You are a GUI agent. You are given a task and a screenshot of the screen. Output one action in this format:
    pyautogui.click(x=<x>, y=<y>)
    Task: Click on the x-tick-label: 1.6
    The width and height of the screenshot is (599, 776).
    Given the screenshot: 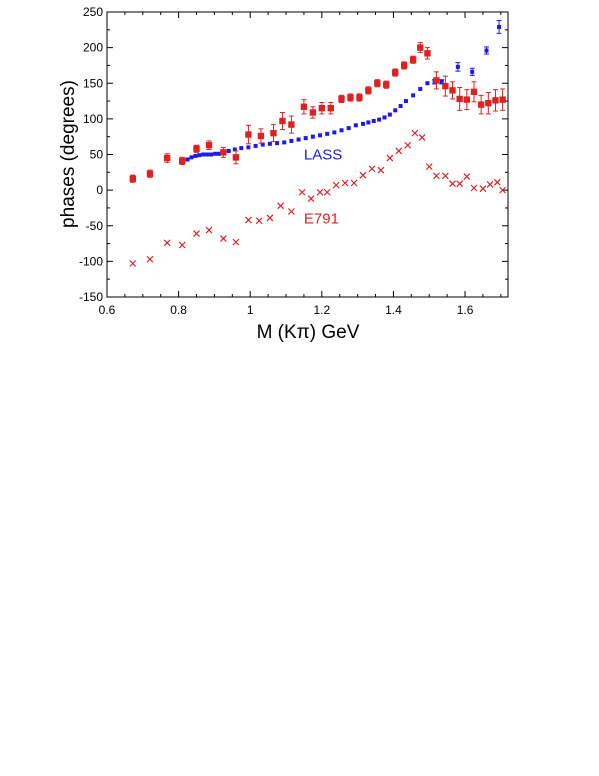 What is the action you would take?
    pyautogui.click(x=465, y=310)
    